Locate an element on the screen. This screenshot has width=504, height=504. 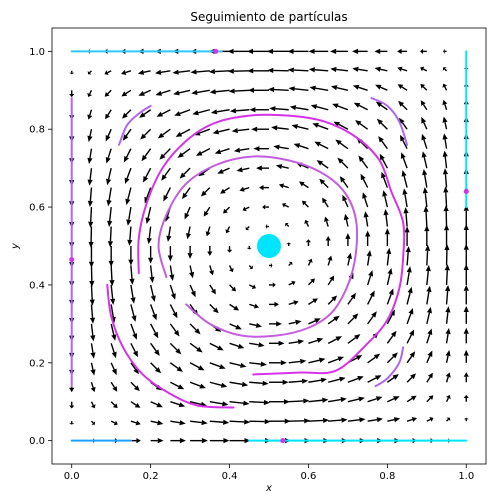
y-axis-label: y is located at coordinates (15, 246).